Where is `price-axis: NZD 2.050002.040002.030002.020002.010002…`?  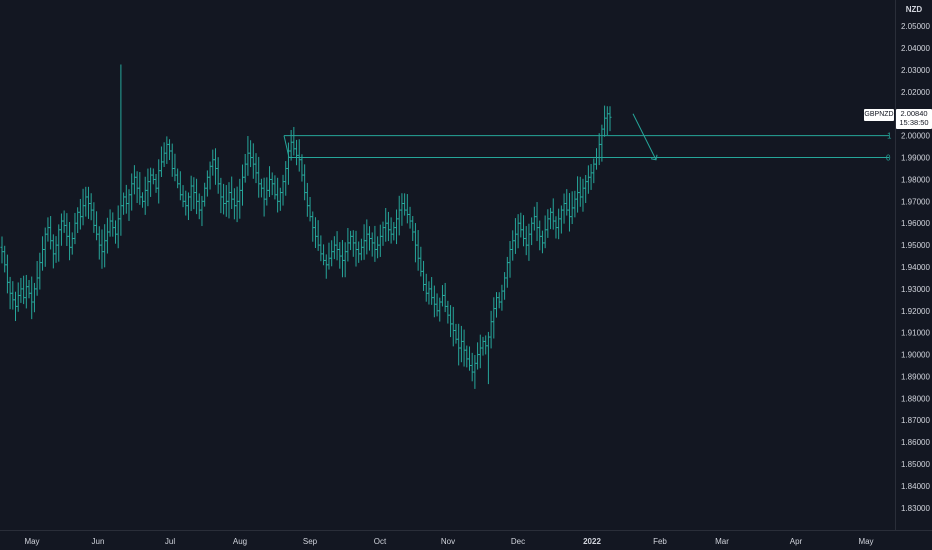
price-axis: NZD 2.050002.040002.030002.020002.010002… is located at coordinates (915, 259).